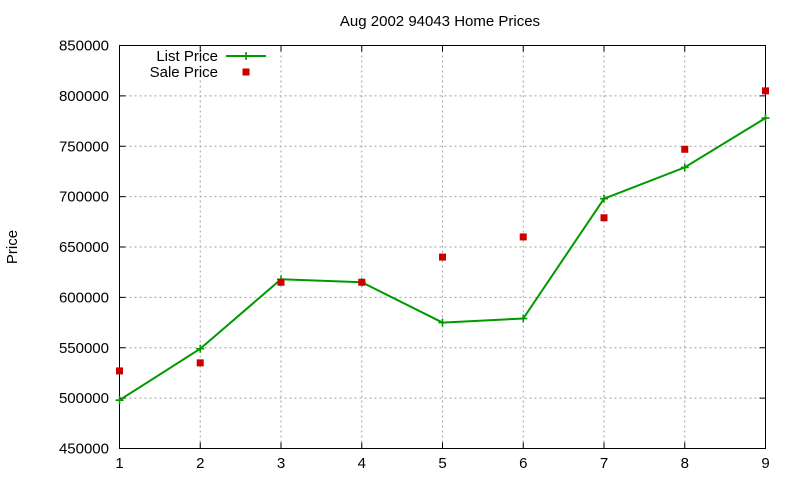 The width and height of the screenshot is (800, 480). Describe the element at coordinates (200, 463) in the screenshot. I see `x-tick-label: 2` at that location.